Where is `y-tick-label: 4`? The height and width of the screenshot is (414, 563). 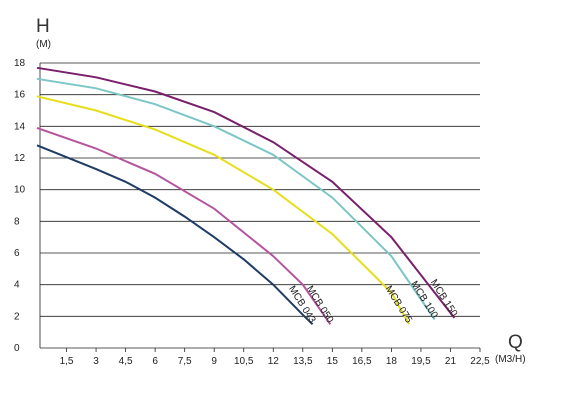
y-tick-label: 4 is located at coordinates (17, 285).